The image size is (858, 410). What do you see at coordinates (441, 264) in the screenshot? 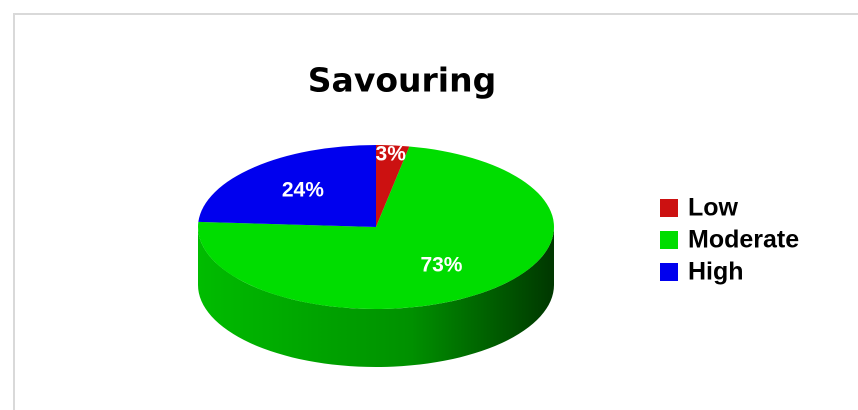
I see `data-label: 73%` at bounding box center [441, 264].